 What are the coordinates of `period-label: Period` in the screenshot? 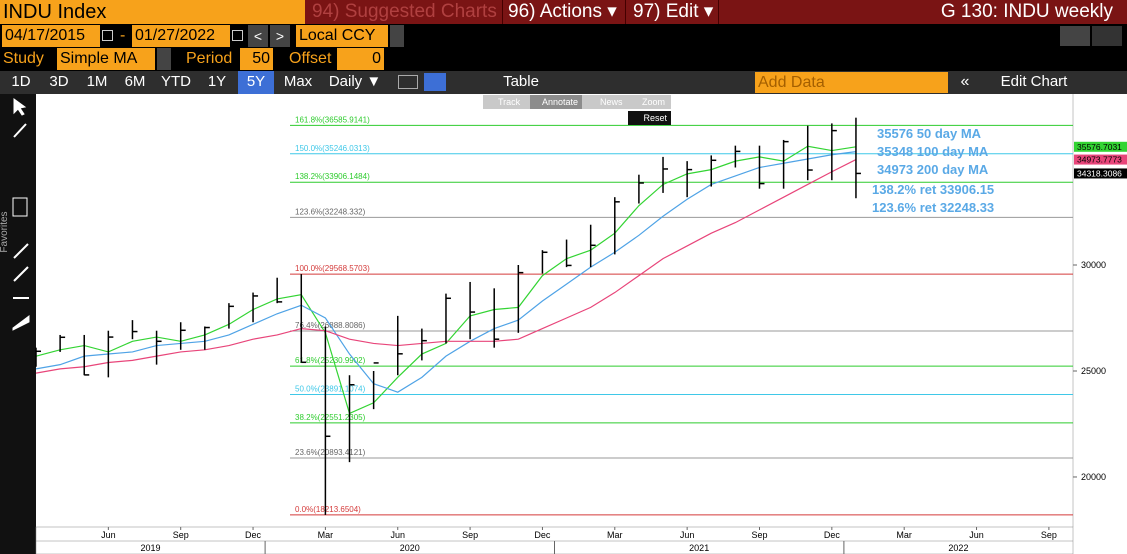 It's located at (209, 58).